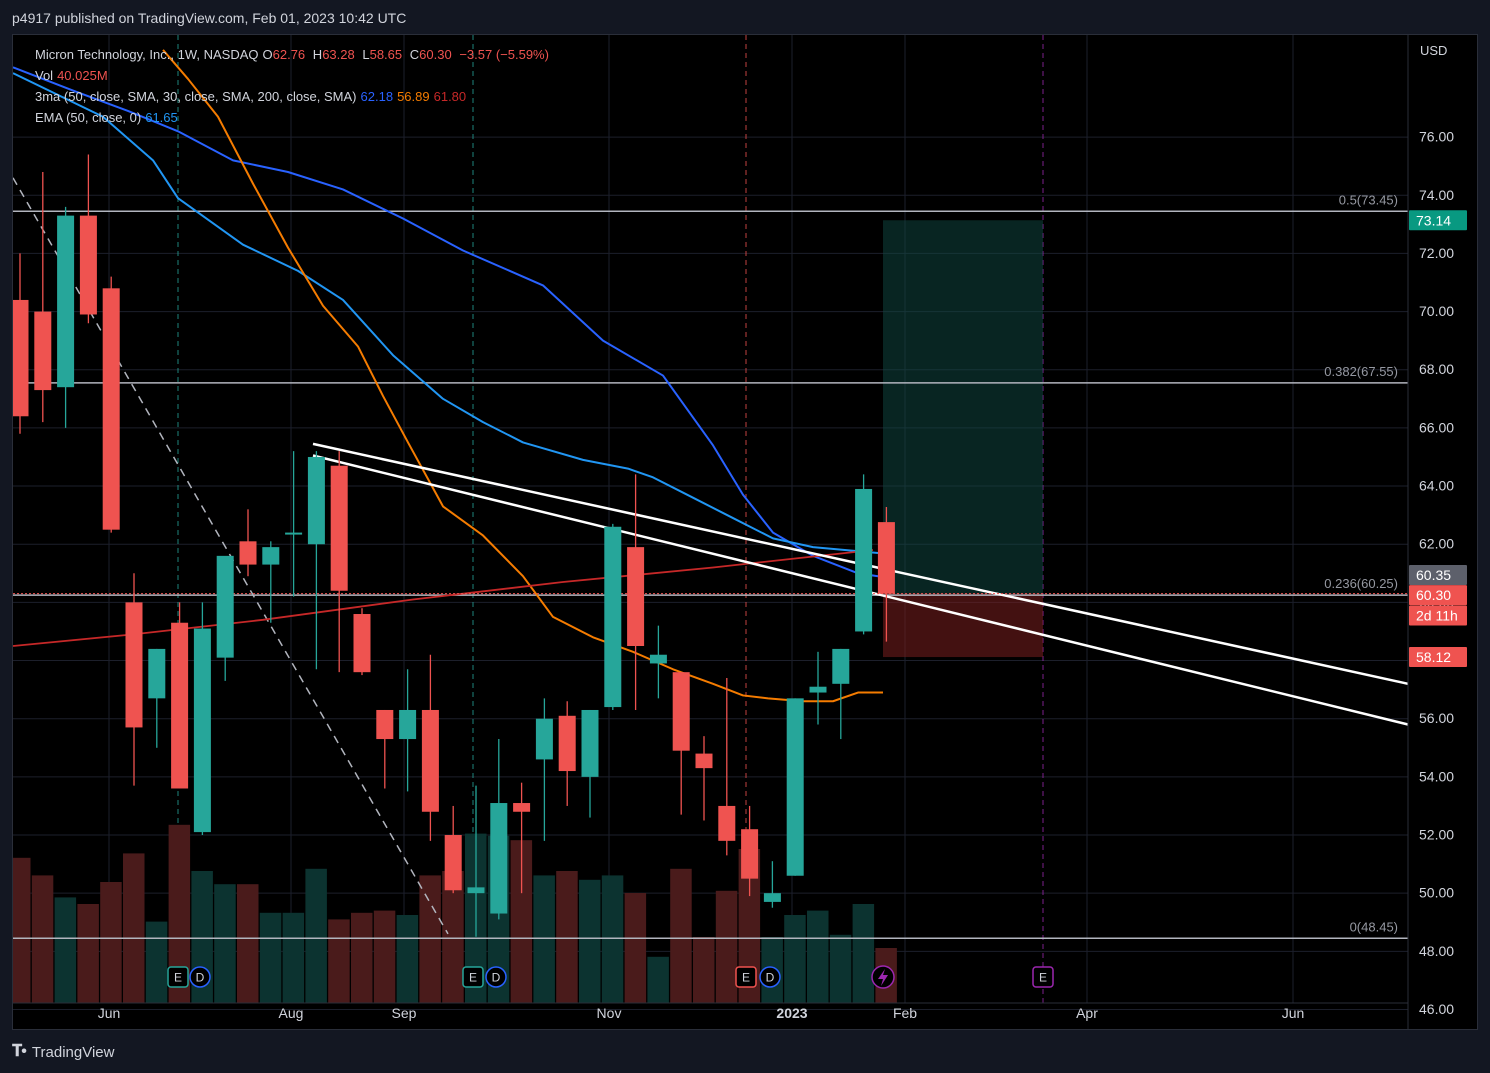 The width and height of the screenshot is (1490, 1073). Describe the element at coordinates (317, 54) in the screenshot. I see `legend-h-label: H` at that location.